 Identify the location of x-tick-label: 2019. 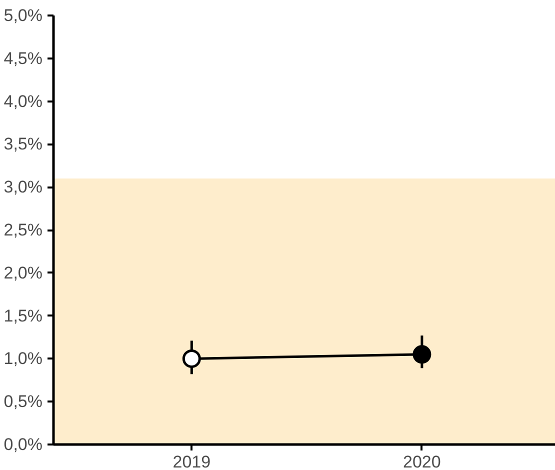
(191, 461).